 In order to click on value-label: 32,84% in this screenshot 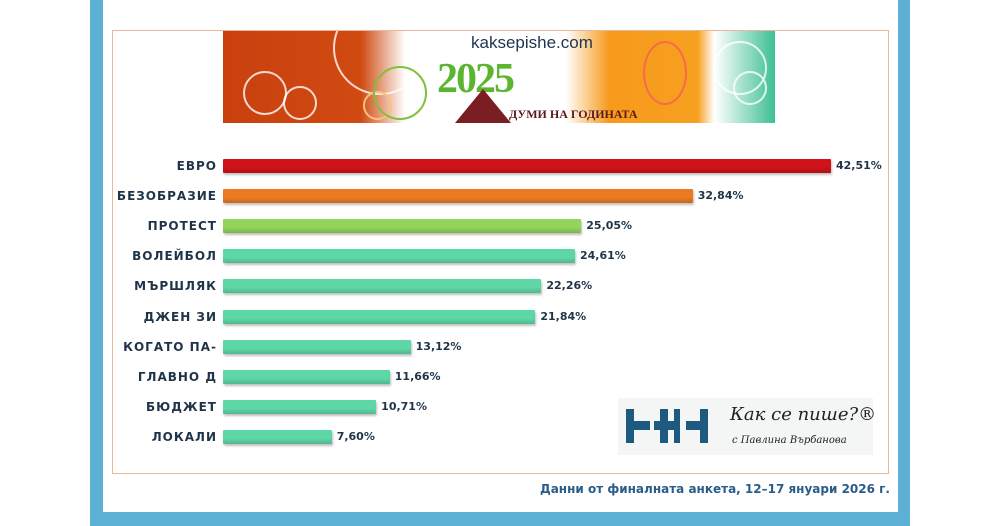, I will do `click(720, 196)`.